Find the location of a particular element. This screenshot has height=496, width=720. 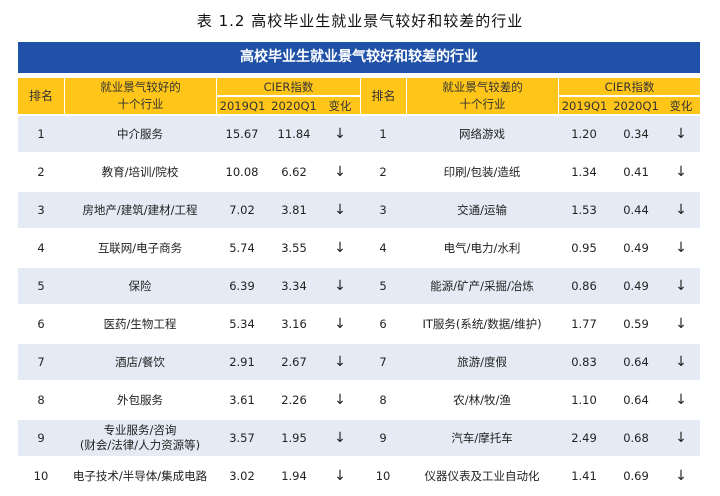

bad-rank: 6 is located at coordinates (383, 324).